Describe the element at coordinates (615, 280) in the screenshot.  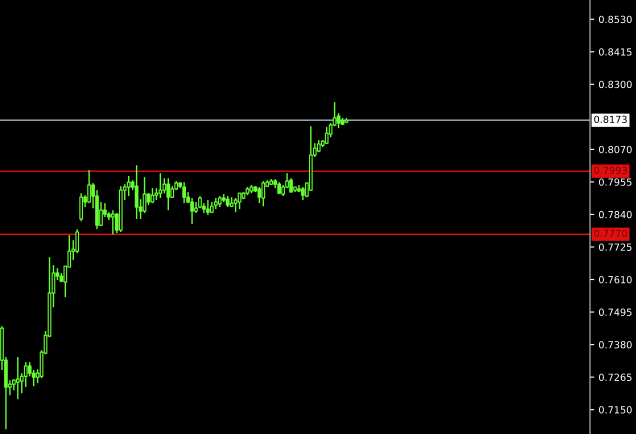
I see `y-tick-label: 0.7610` at that location.